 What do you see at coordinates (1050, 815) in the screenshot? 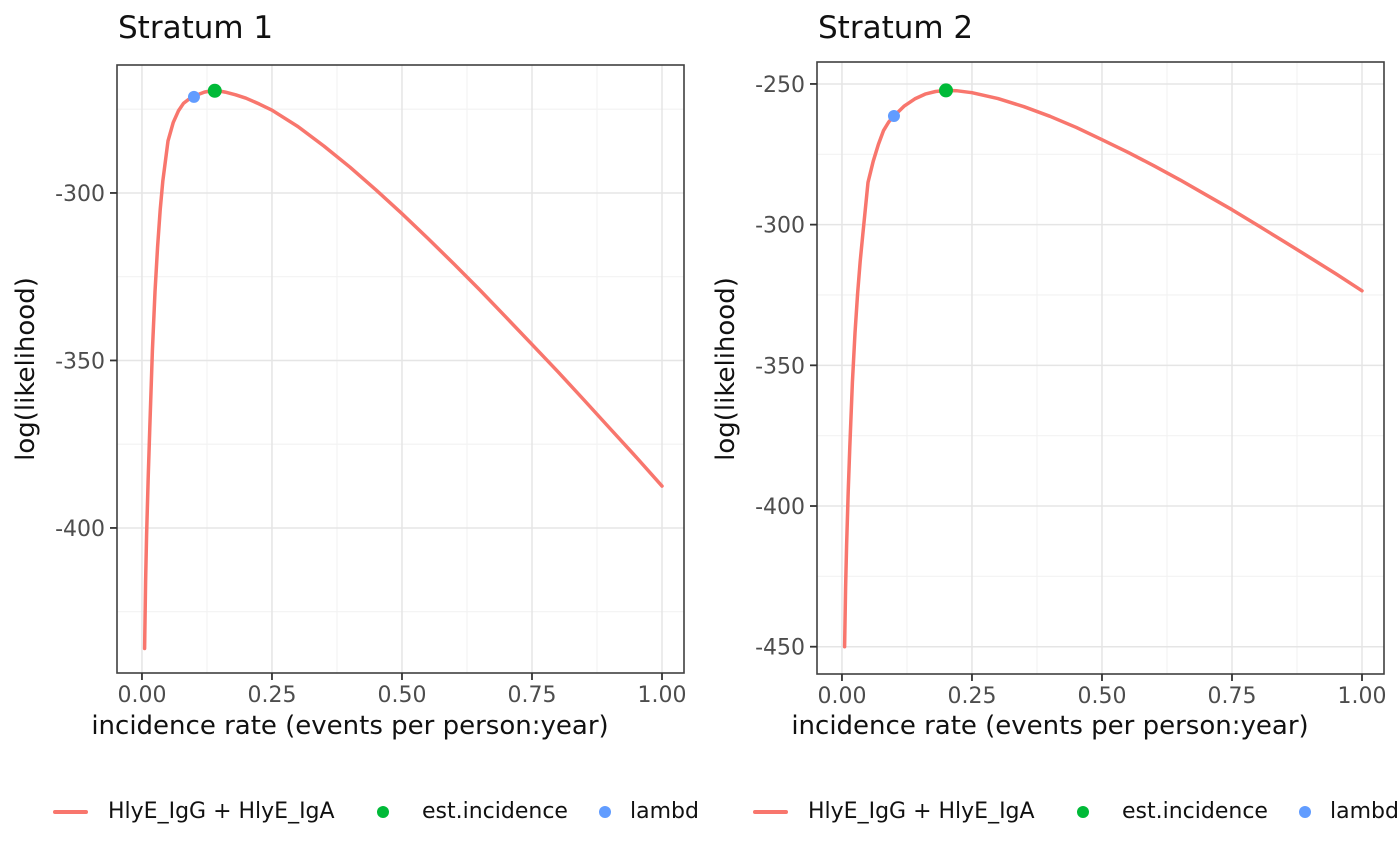
I see `legend-stratum-2: HlyE_IgG + HlyE_IgA est.incidence lambd` at bounding box center [1050, 815].